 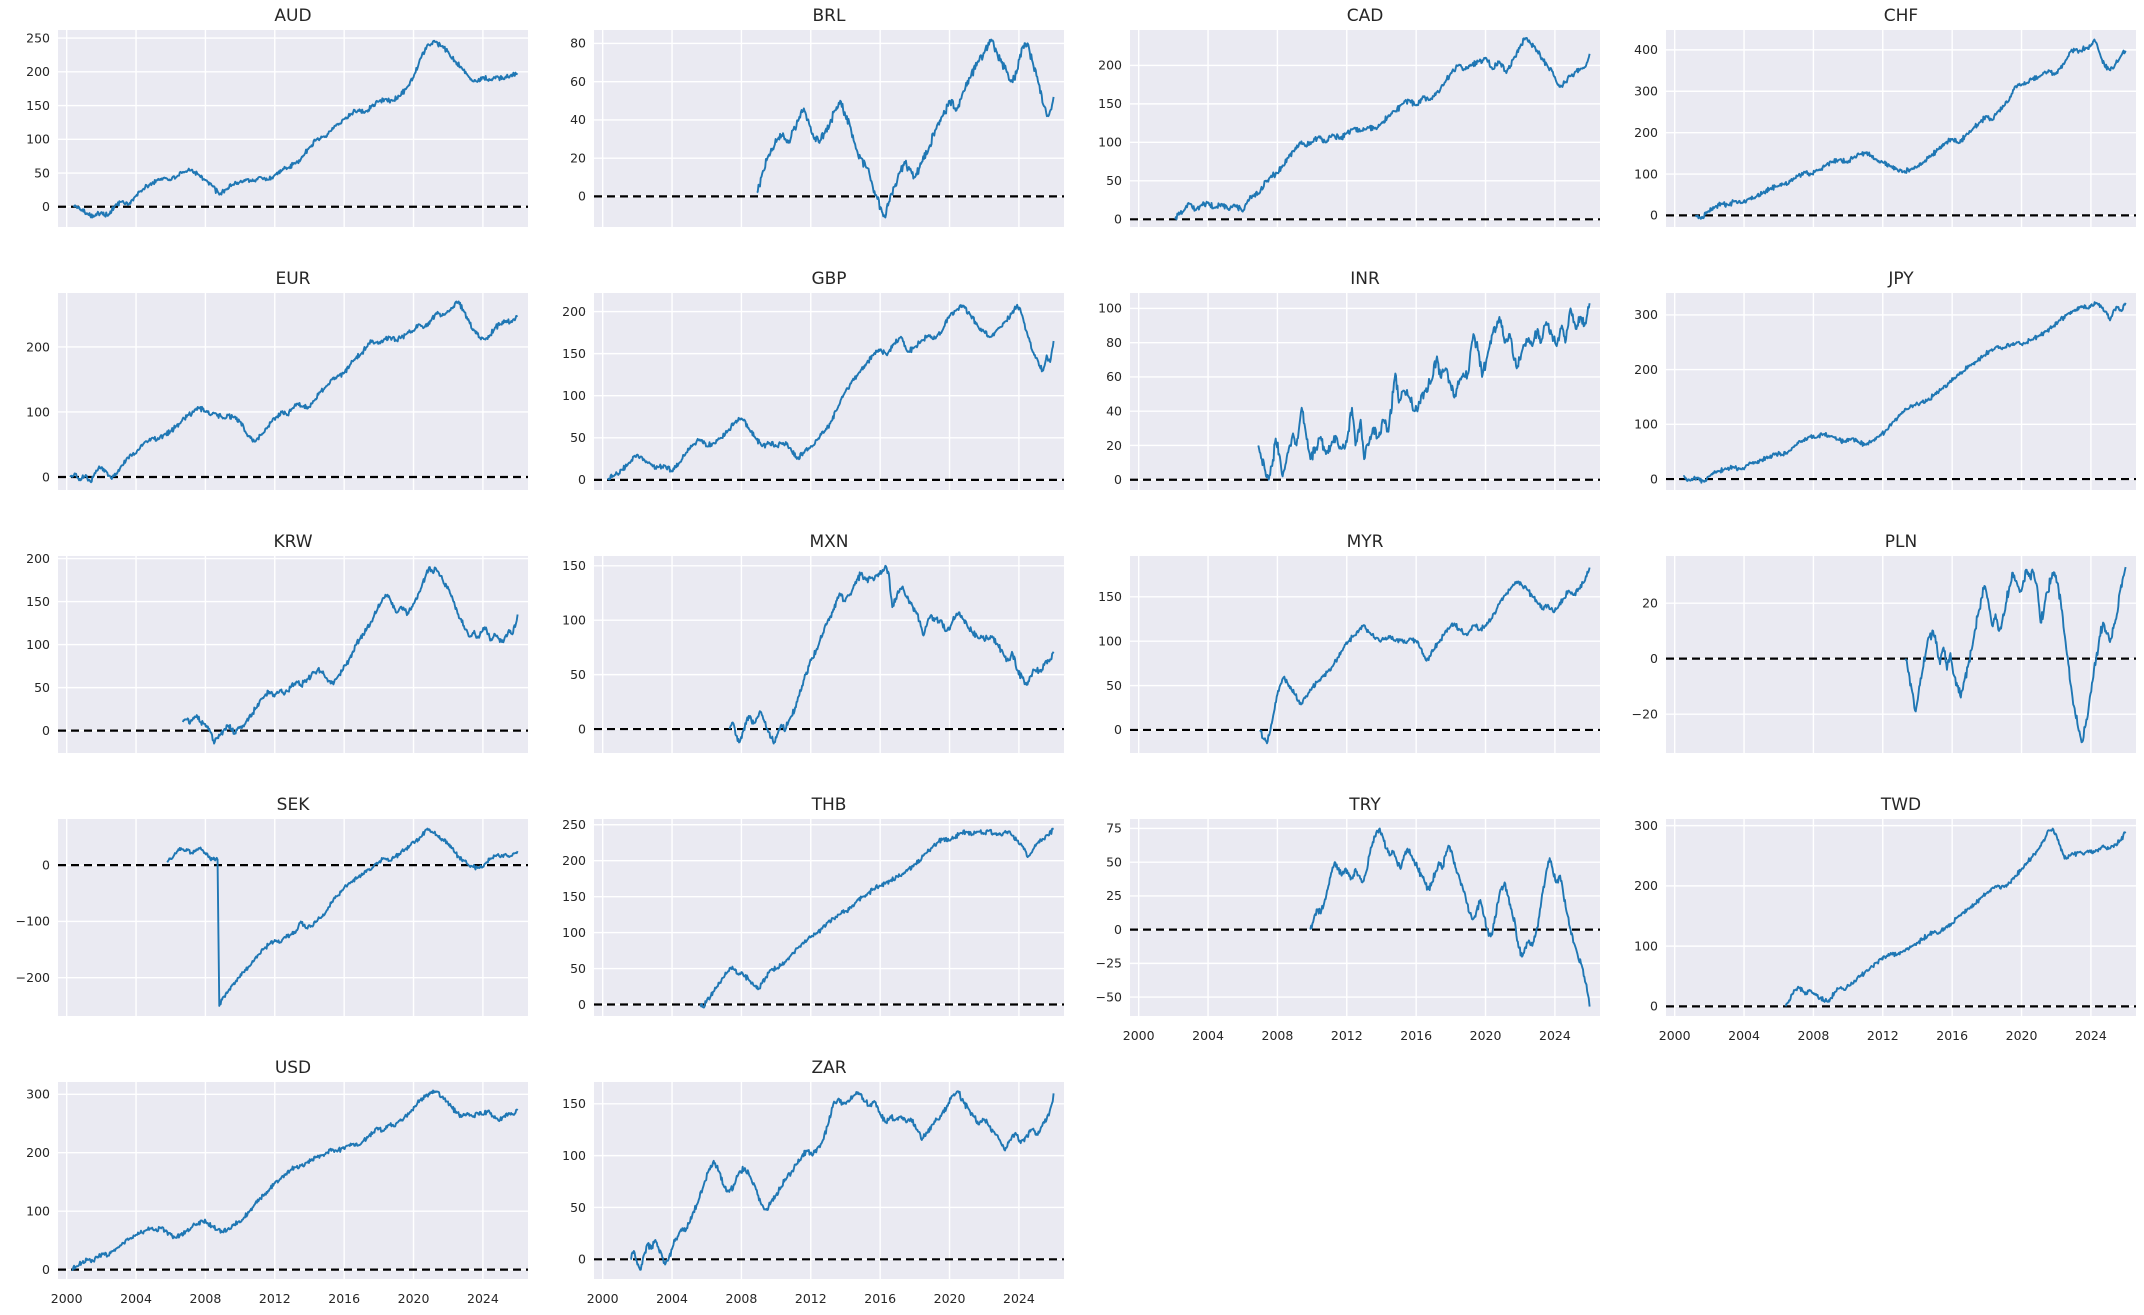 I want to click on chart-gbp: GBP 0 50 100 150 200, so click(x=813, y=379).